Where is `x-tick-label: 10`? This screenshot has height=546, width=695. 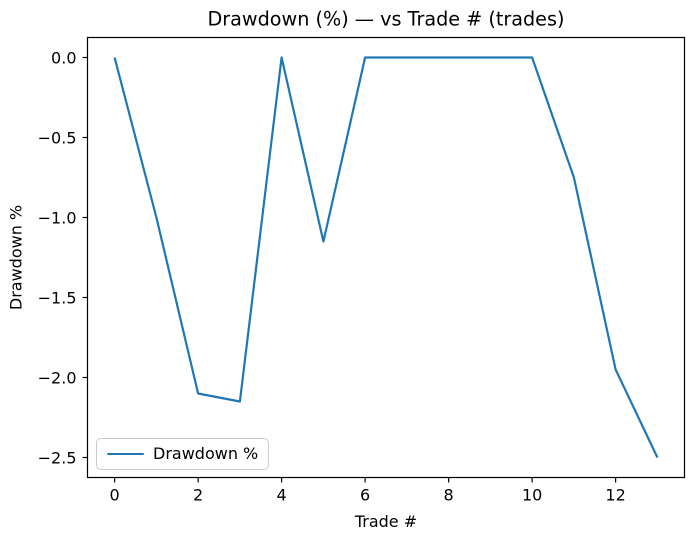 x-tick-label: 10 is located at coordinates (532, 495).